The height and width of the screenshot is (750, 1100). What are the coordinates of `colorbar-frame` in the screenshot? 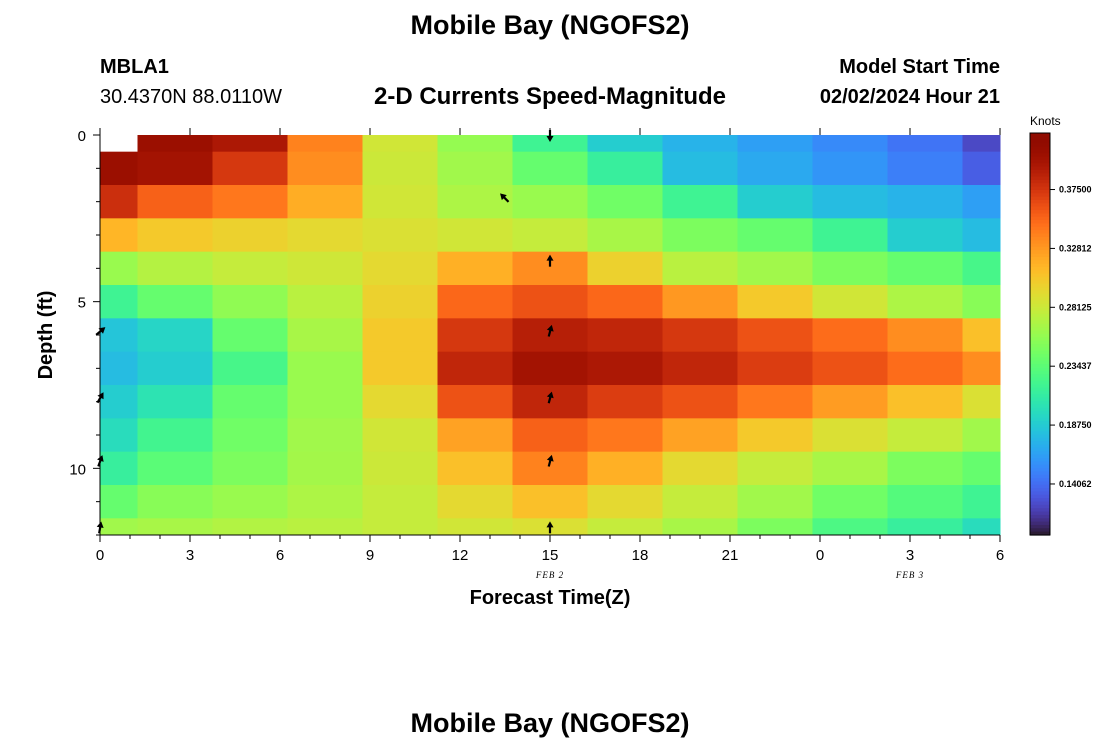 It's located at (1040, 334).